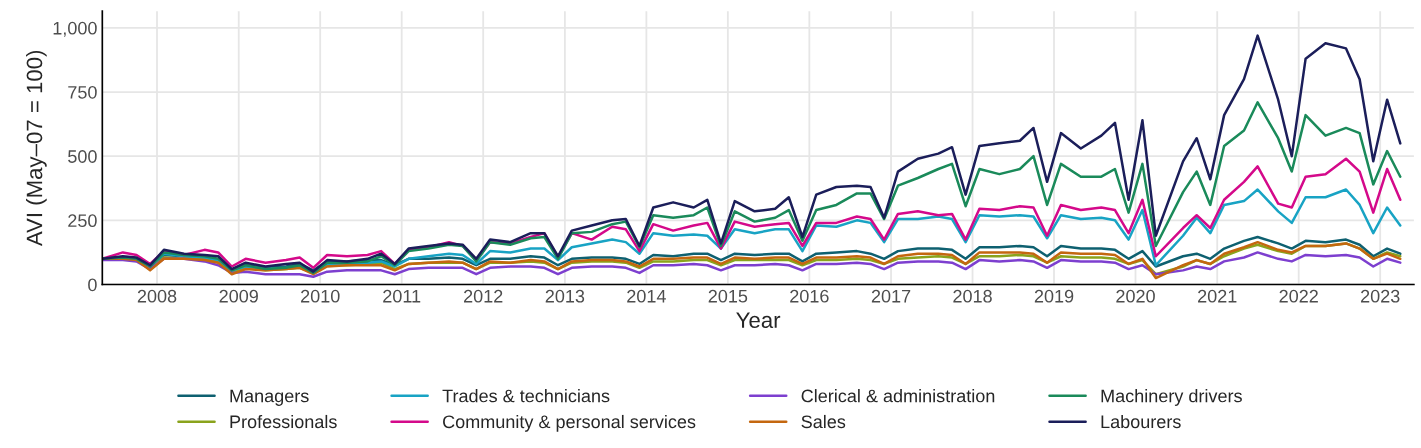 This screenshot has width=1421, height=448. What do you see at coordinates (75, 29) in the screenshot?
I see `y-tick-label: 1,000` at bounding box center [75, 29].